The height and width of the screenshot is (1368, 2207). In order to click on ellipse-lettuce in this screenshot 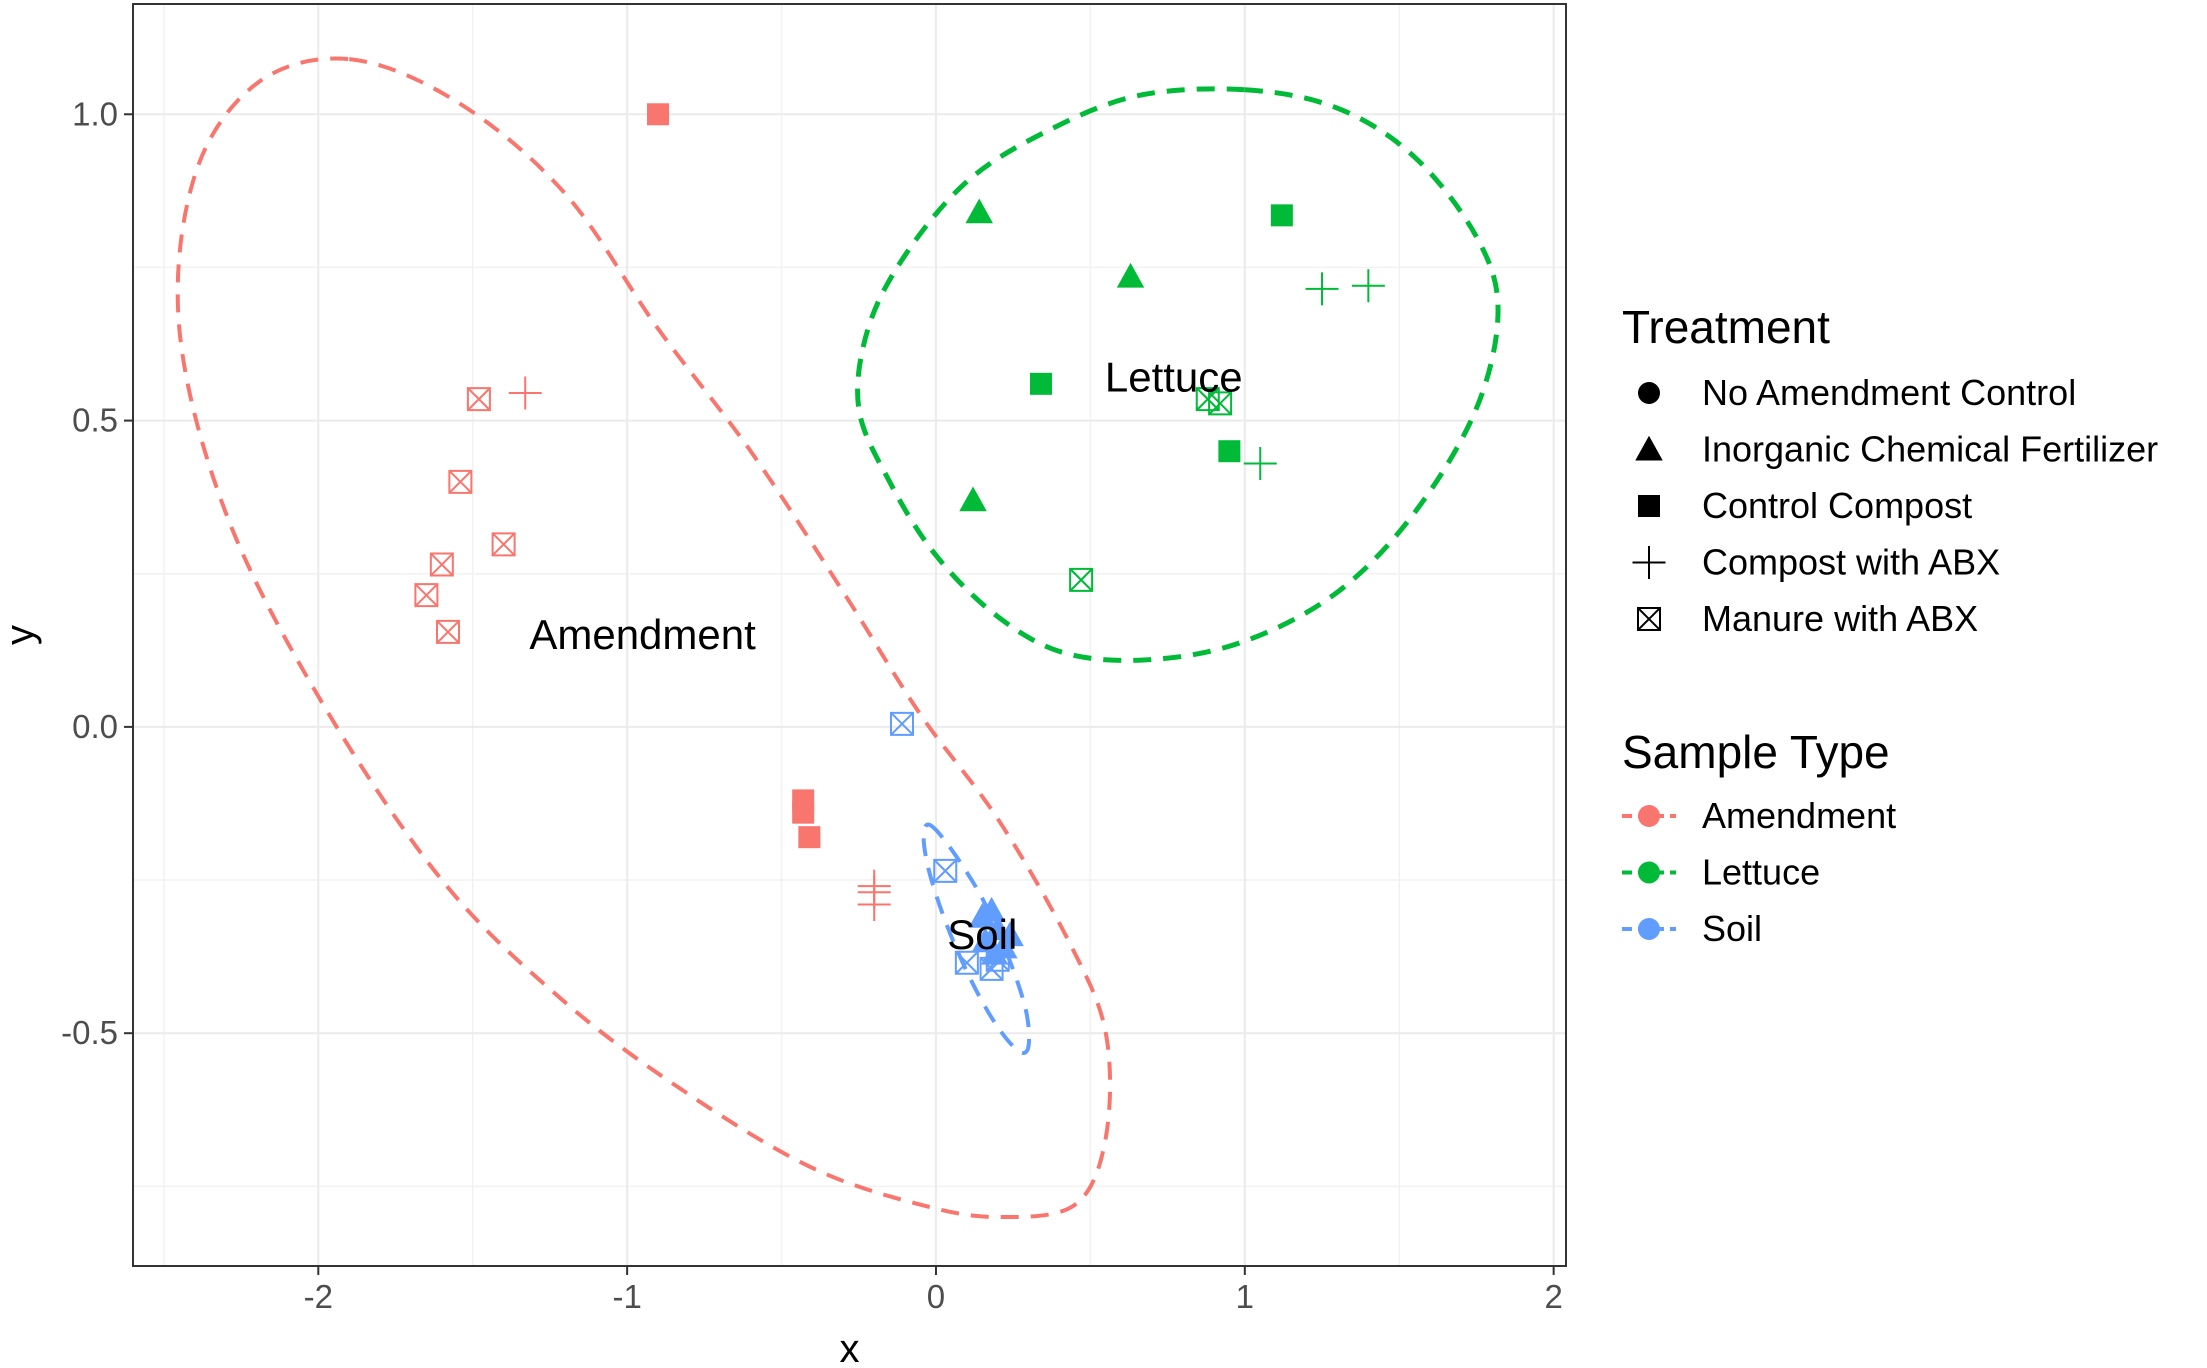, I will do `click(1178, 374)`.